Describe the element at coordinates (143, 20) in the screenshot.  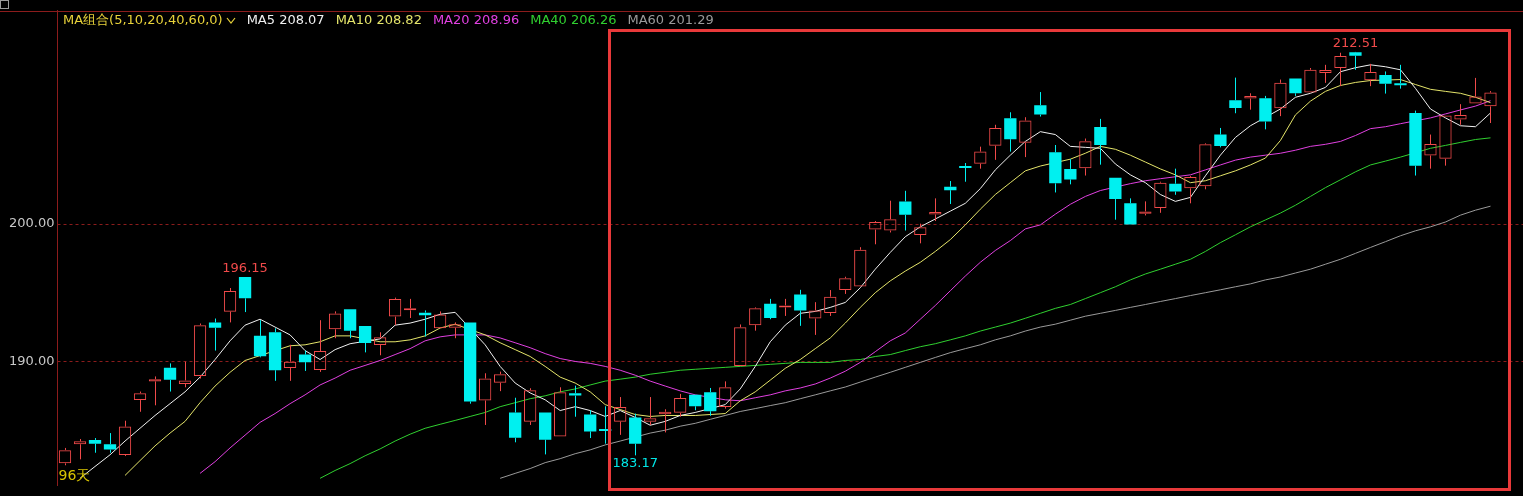
I see `legend-title: MA组合(5,10,20,40,60,0)` at that location.